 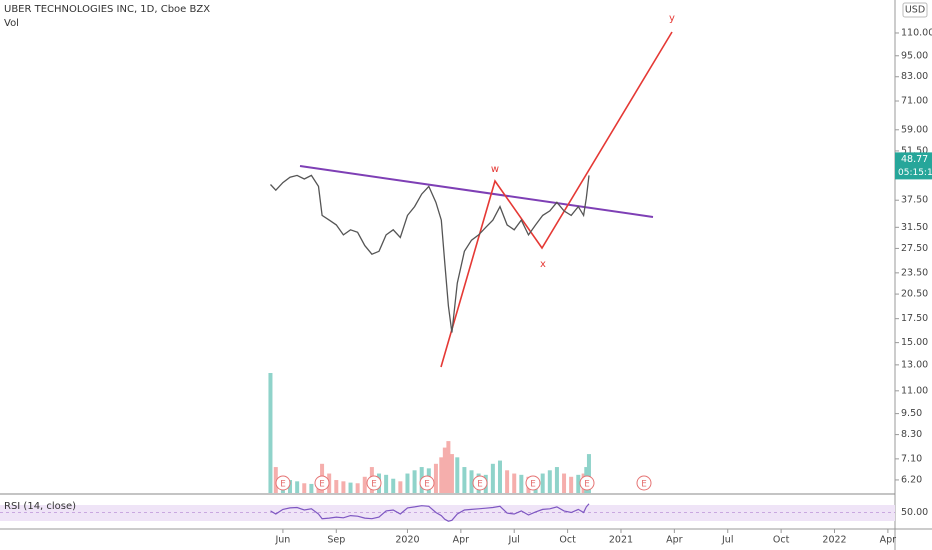 I want to click on x-tick-label: 2020, so click(x=407, y=540).